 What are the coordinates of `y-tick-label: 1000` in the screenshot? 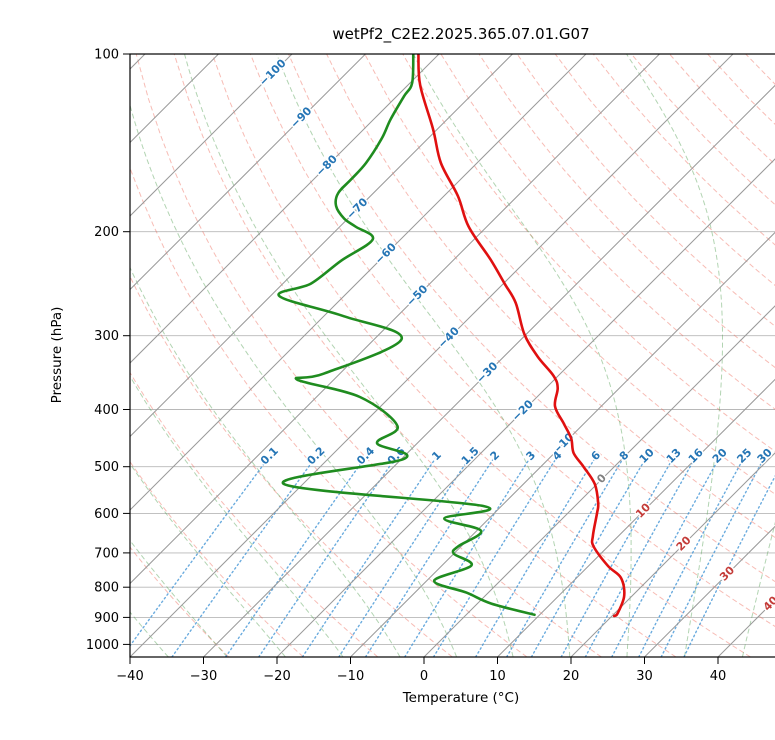 It's located at (102, 645).